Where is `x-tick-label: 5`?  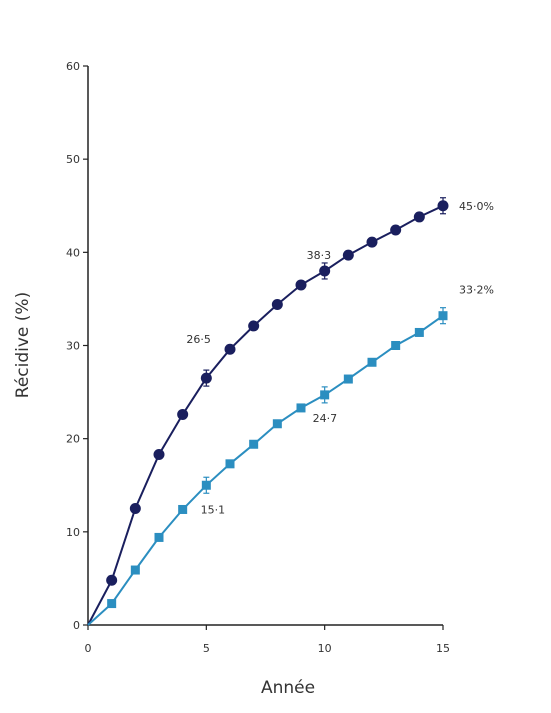 x-tick-label: 5 is located at coordinates (206, 648).